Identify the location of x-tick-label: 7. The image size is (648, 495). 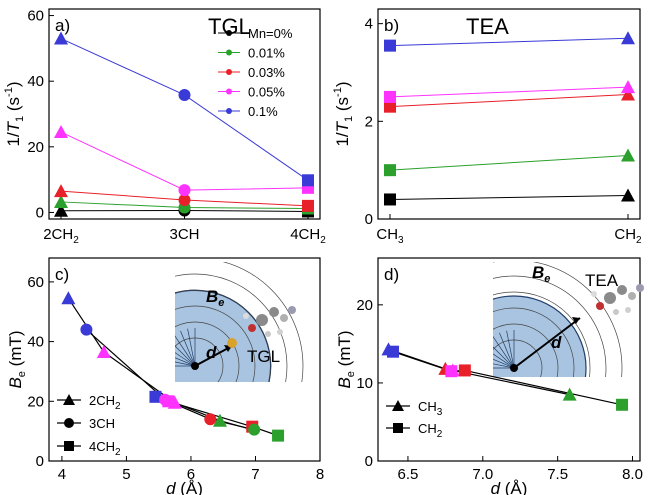
(255, 474).